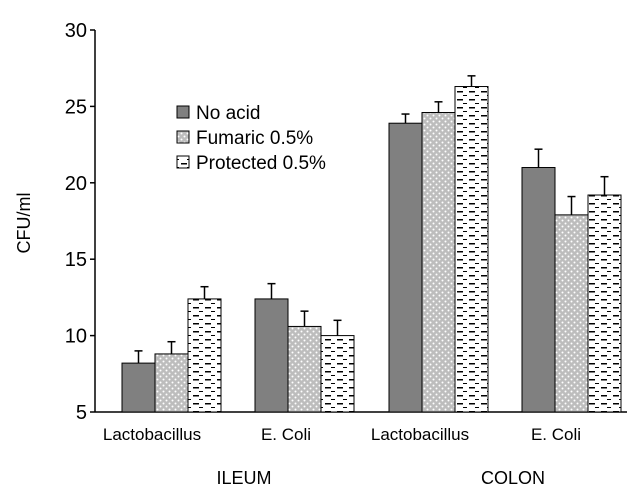  Describe the element at coordinates (24, 223) in the screenshot. I see `y-axis-label: CFU/ml` at that location.